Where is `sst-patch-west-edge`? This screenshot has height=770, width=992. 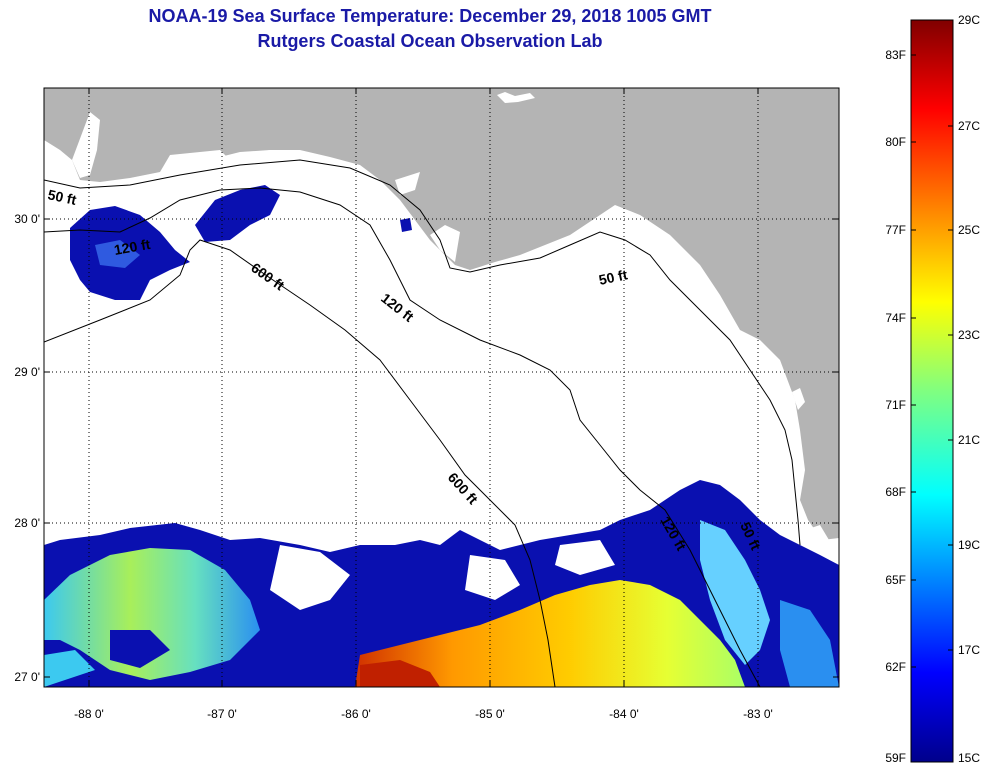 sst-patch-west-edge is located at coordinates (69, 668).